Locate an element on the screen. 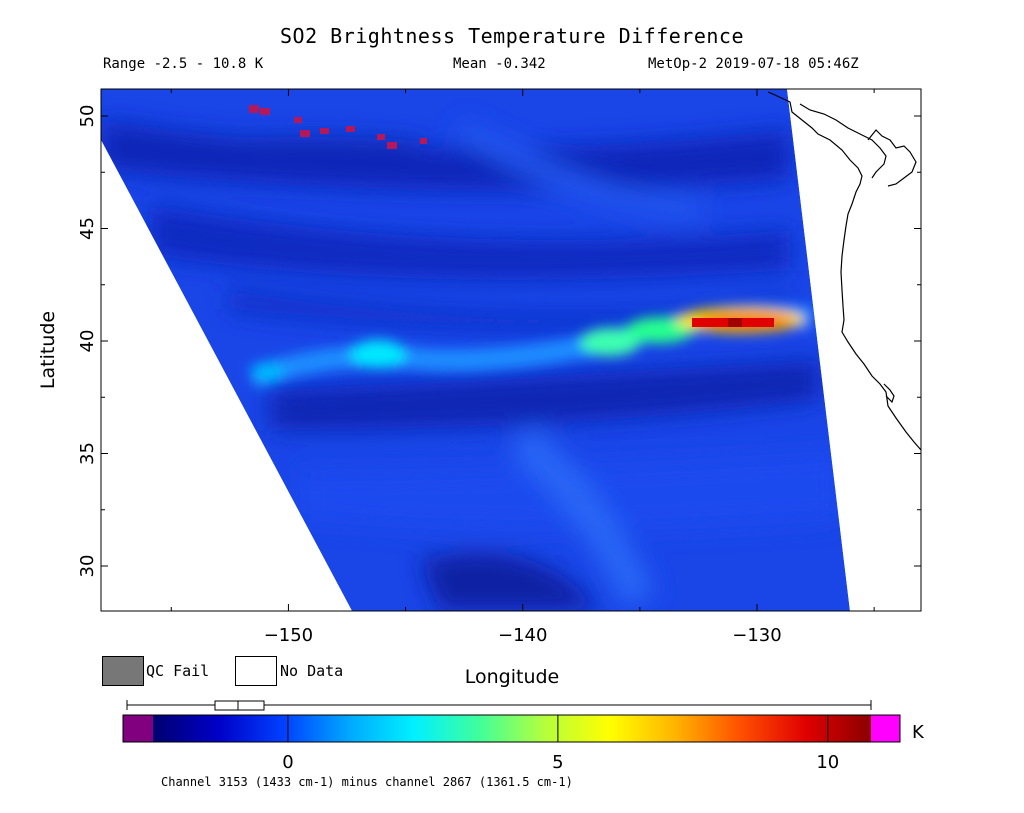  colorbar-over is located at coordinates (885, 728).